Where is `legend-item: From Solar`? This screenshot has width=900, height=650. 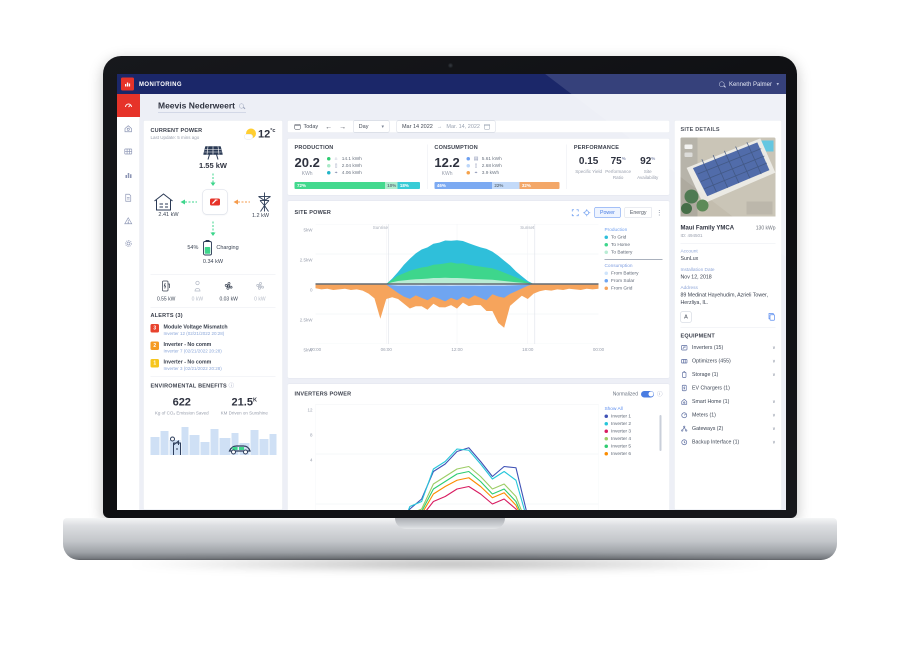 legend-item: From Solar is located at coordinates (633, 281).